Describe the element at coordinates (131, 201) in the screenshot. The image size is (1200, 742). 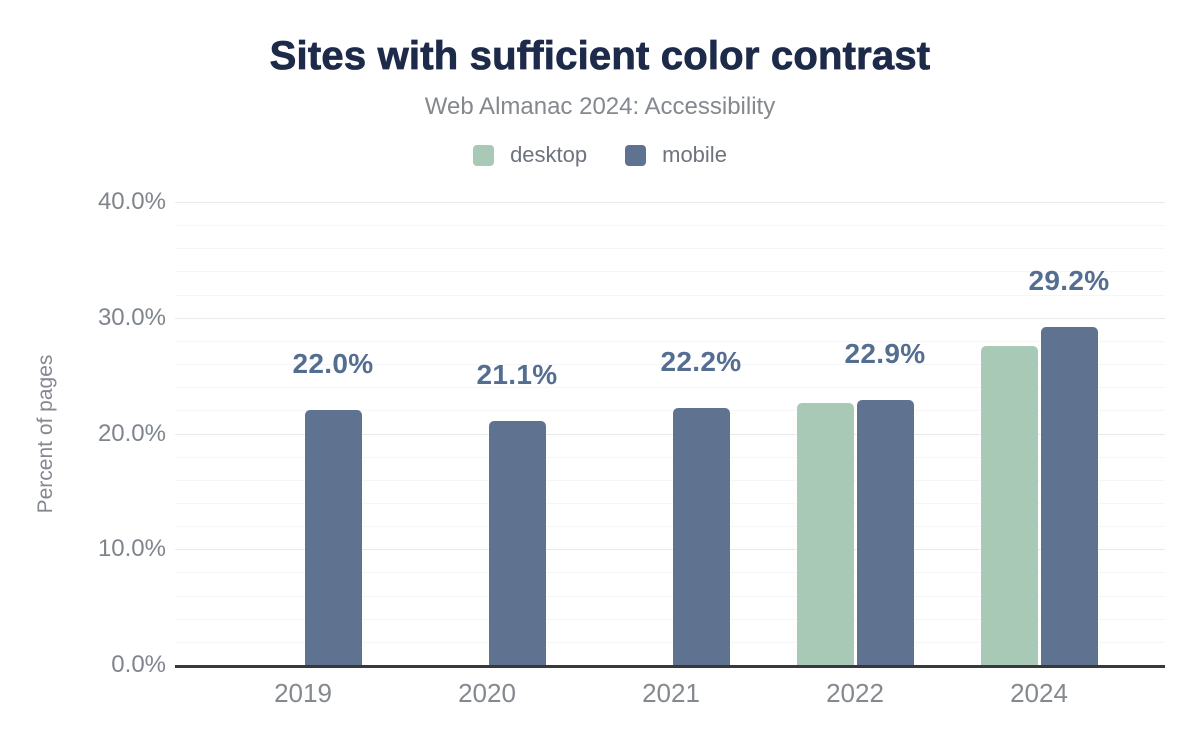
I see `y-tick-label: 40.0%` at that location.